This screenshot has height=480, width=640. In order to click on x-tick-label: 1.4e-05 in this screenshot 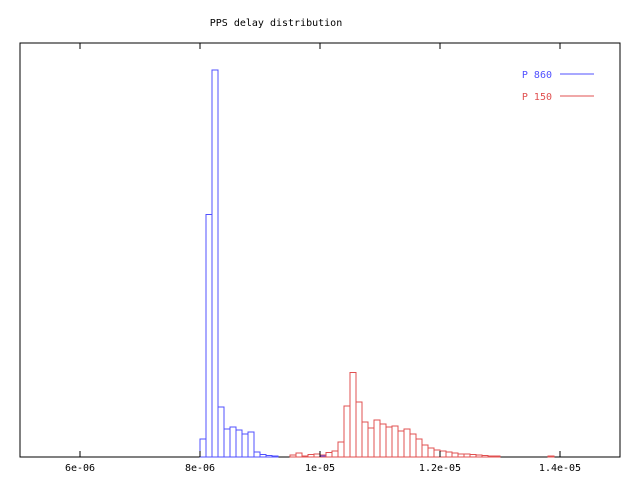, I will do `click(560, 468)`.